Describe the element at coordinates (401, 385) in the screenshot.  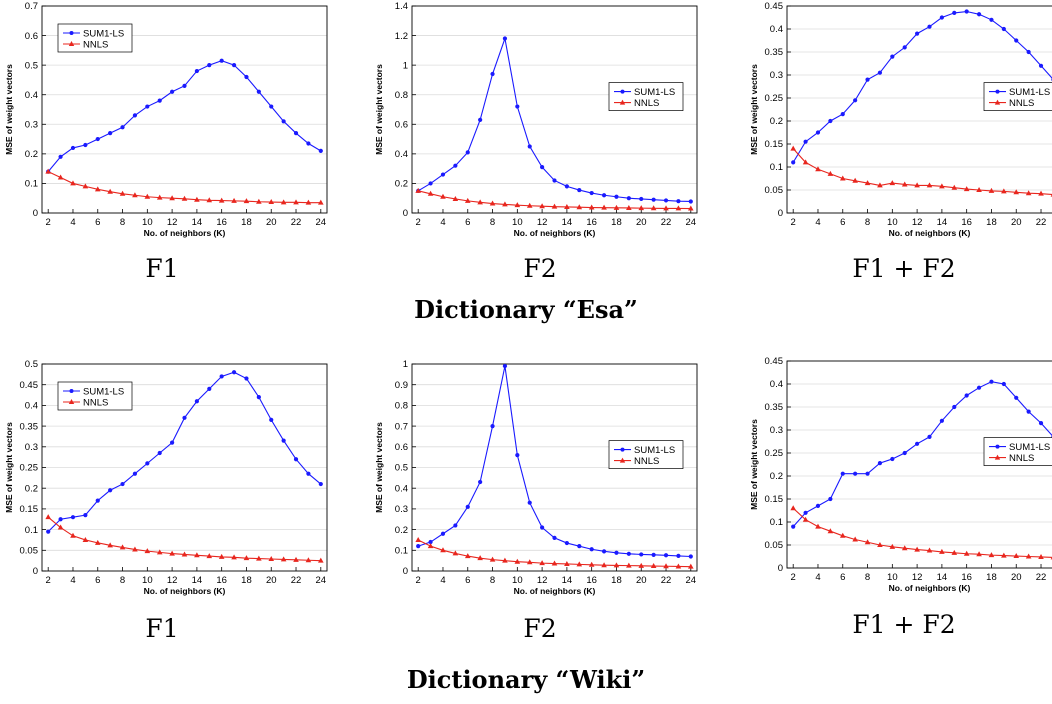
I see `y-tick-label: 0.9` at that location.